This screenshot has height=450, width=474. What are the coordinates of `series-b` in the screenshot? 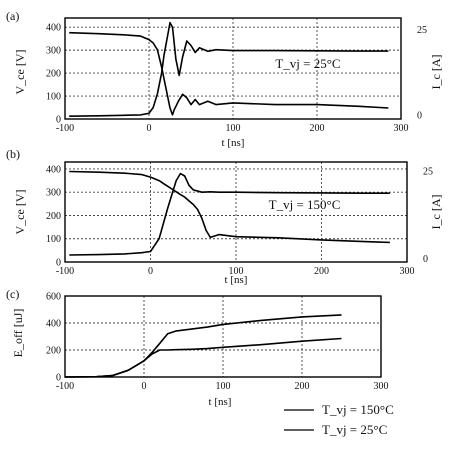 It's located at (229, 213).